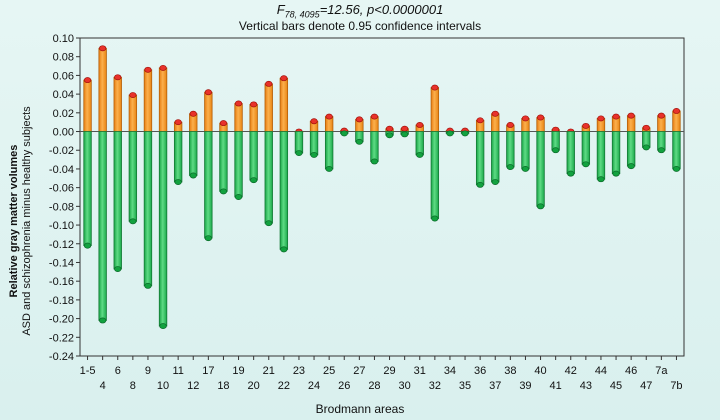 This screenshot has width=720, height=420. I want to click on x-tick-label: 31, so click(420, 371).